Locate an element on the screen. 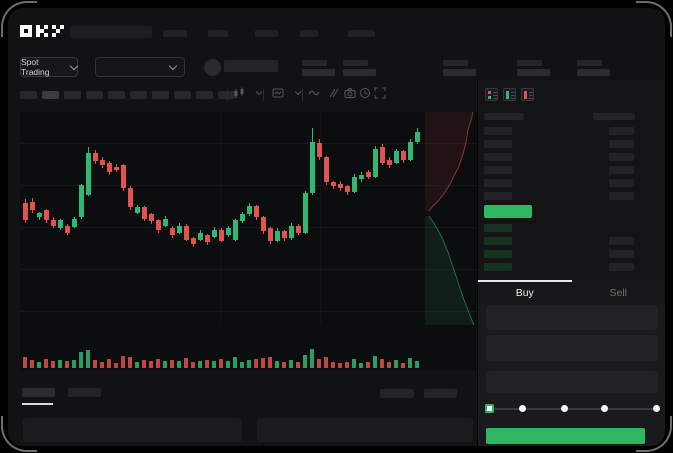  amount-input is located at coordinates (572, 348).